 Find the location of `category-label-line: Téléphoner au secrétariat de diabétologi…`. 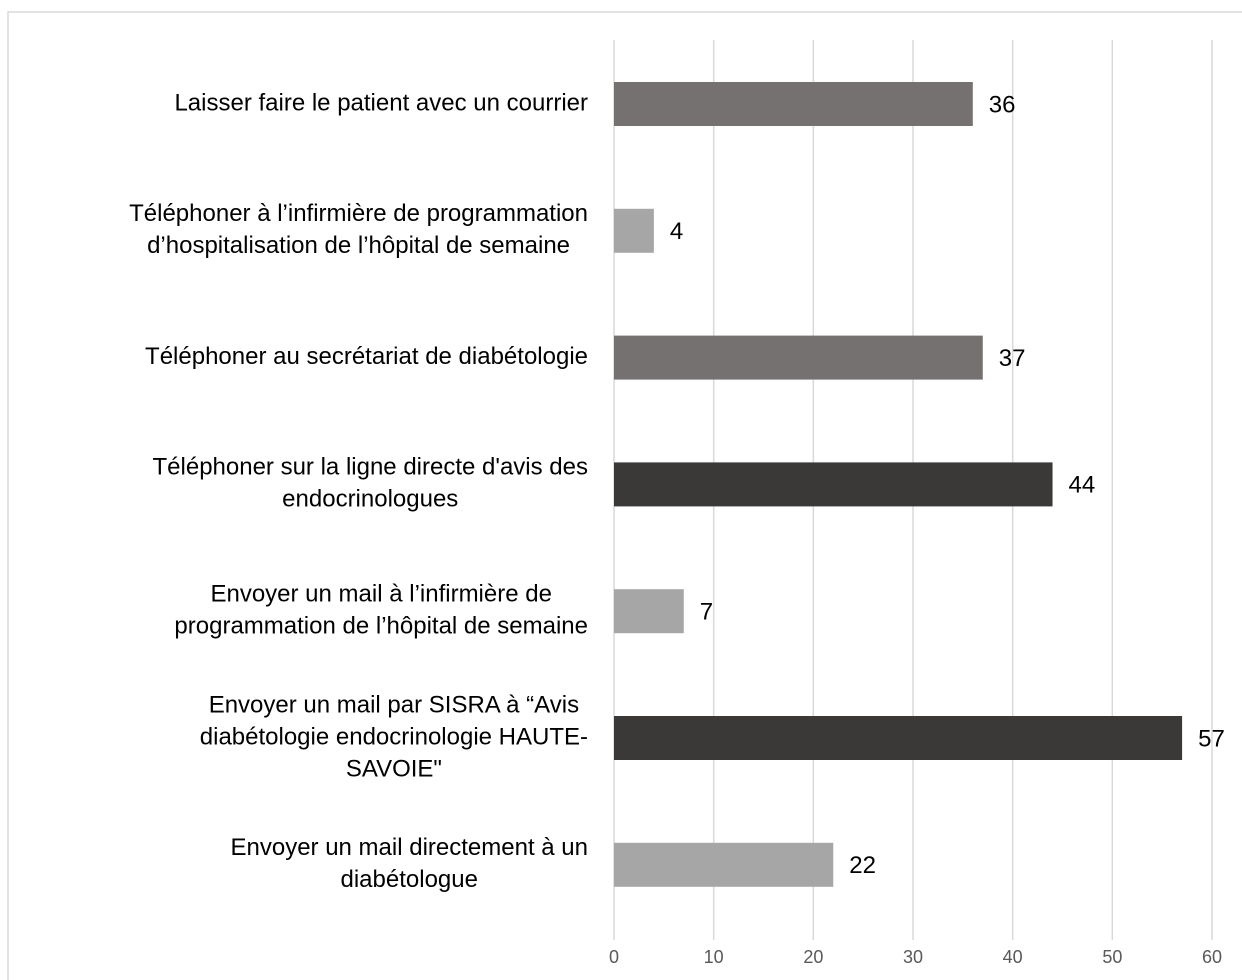

category-label-line: Téléphoner au secrétariat de diabétologi… is located at coordinates (366, 356).